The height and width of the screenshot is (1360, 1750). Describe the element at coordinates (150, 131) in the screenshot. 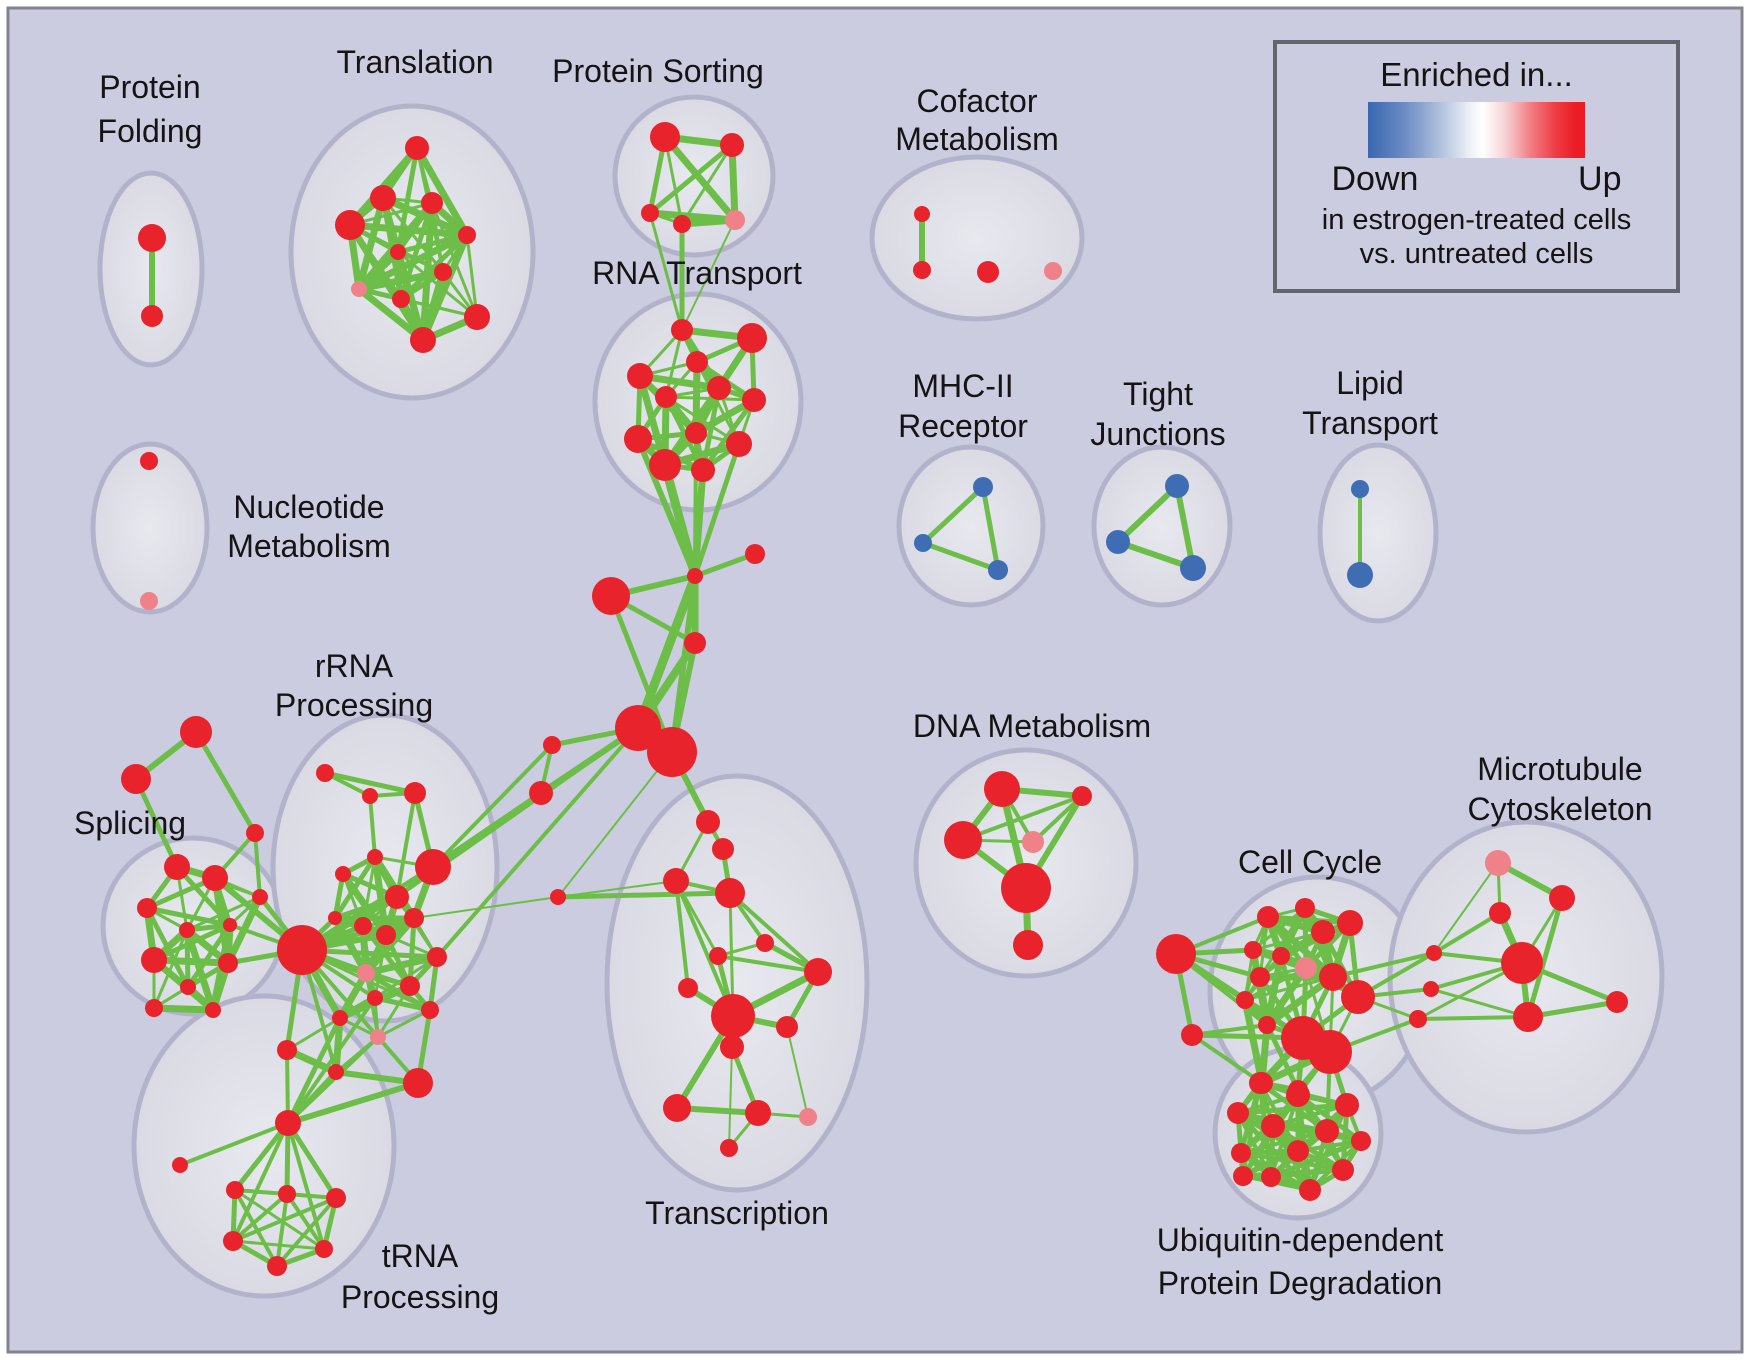

I see `cluster-label-folding: Folding` at that location.